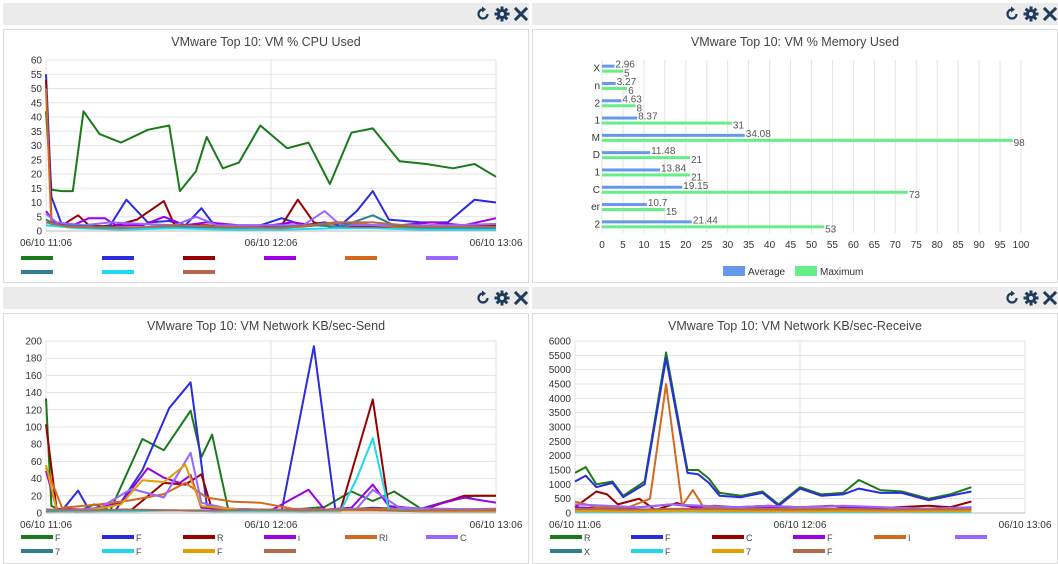  Describe the element at coordinates (640, 108) in the screenshot. I see `data-label-maximum: 8` at that location.